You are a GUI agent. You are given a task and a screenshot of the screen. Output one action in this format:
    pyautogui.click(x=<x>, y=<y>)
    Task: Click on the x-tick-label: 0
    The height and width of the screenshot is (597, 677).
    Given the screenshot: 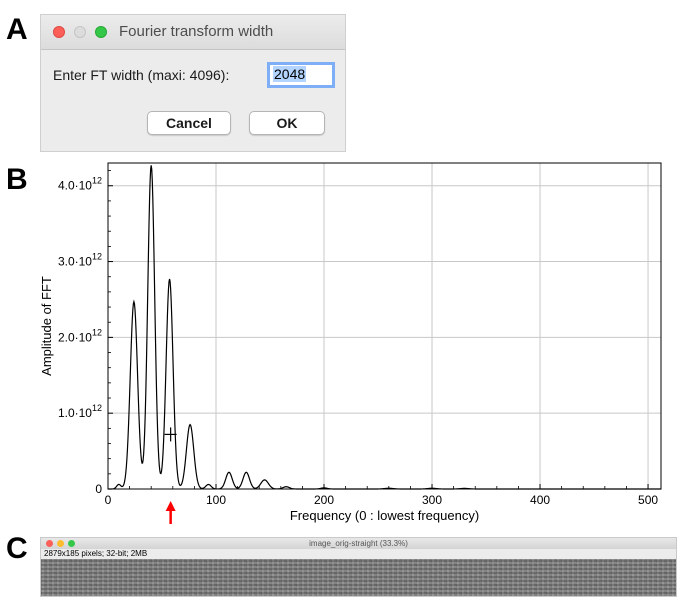 What is the action you would take?
    pyautogui.click(x=108, y=500)
    